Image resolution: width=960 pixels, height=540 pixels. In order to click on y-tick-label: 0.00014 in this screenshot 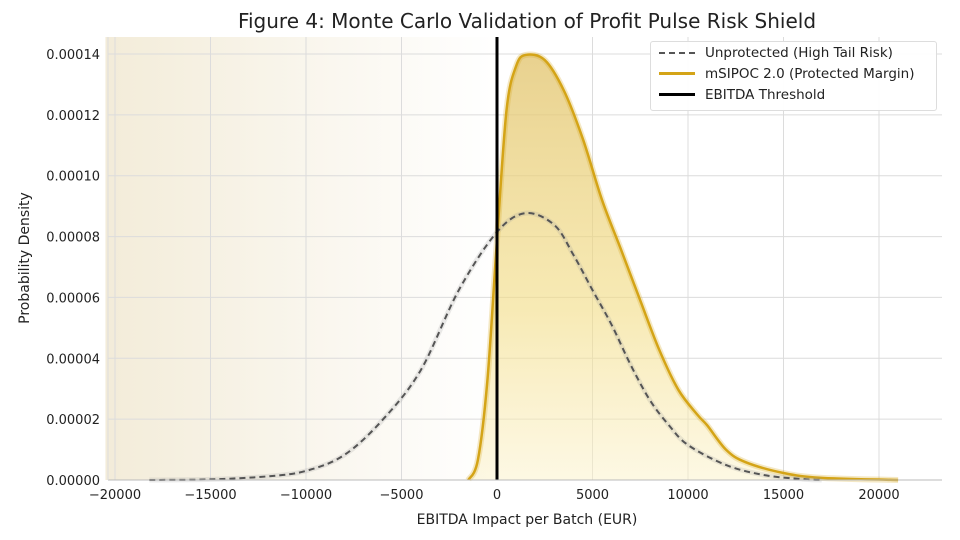, I will do `click(73, 55)`.